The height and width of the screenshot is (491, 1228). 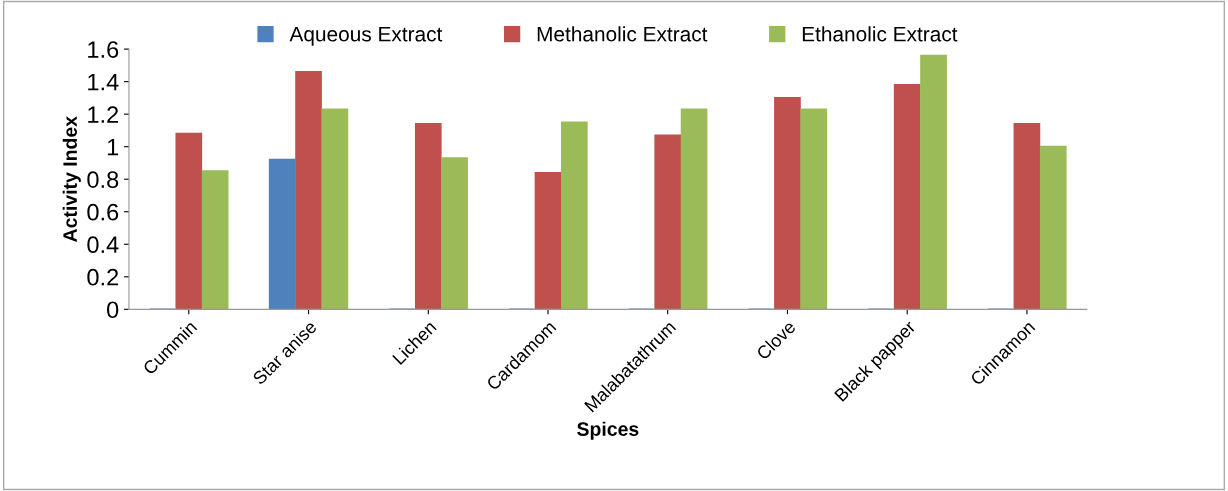 What do you see at coordinates (103, 82) in the screenshot?
I see `y-tick-label: 1.4` at bounding box center [103, 82].